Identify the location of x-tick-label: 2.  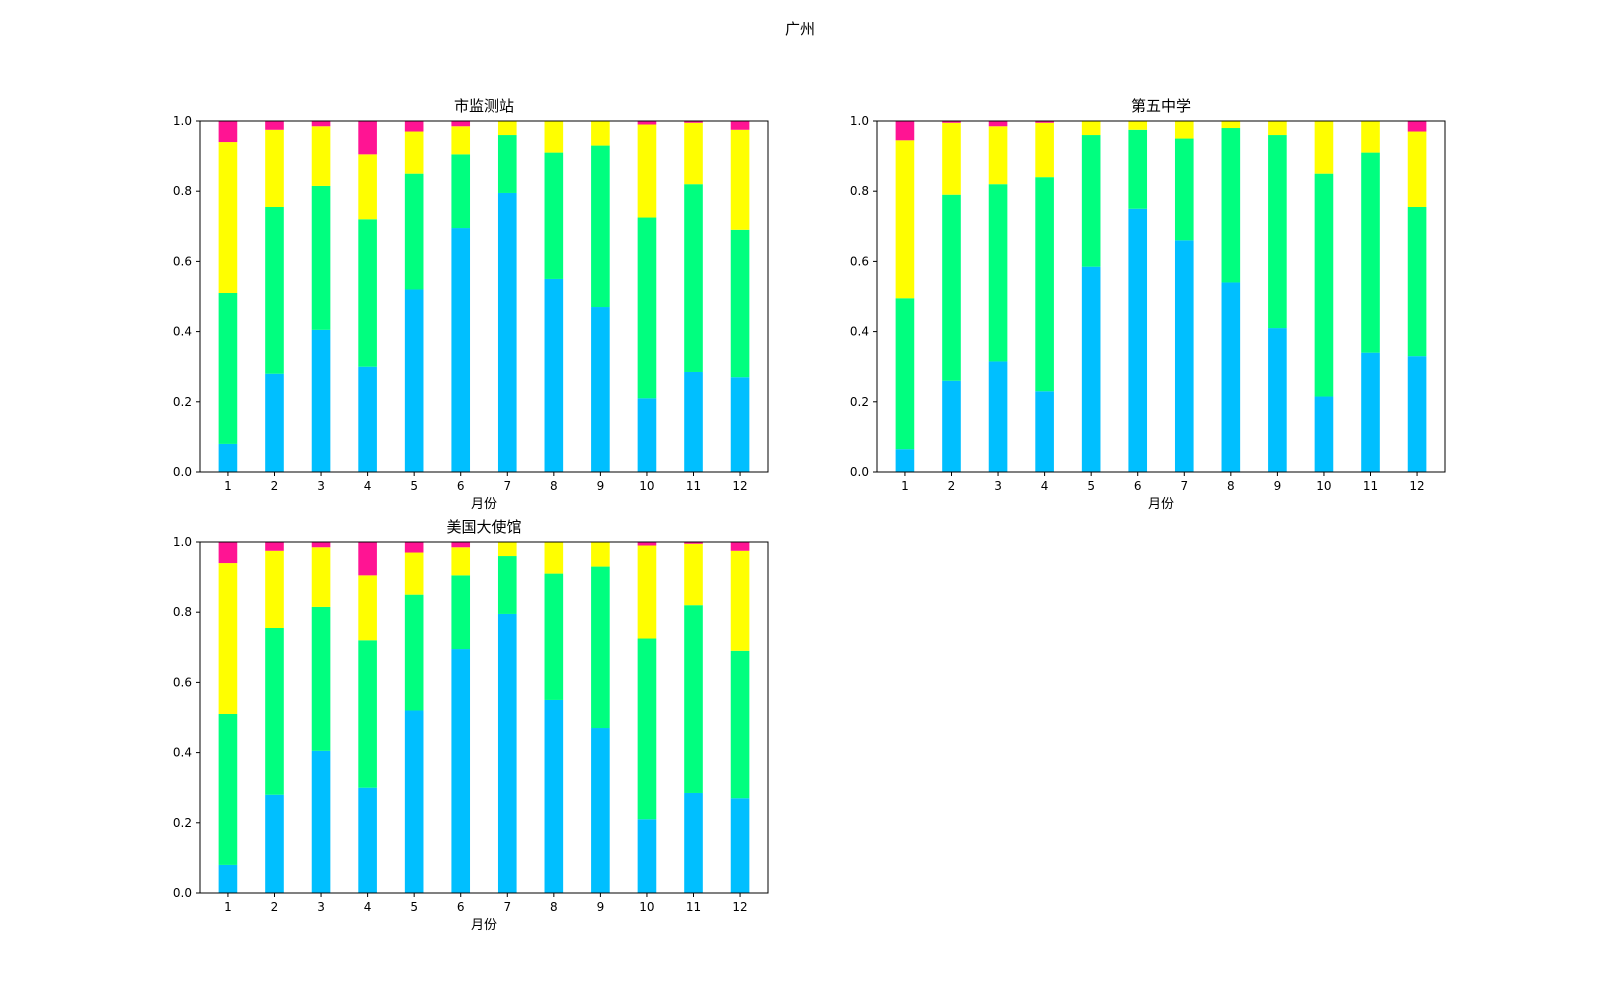
(275, 907).